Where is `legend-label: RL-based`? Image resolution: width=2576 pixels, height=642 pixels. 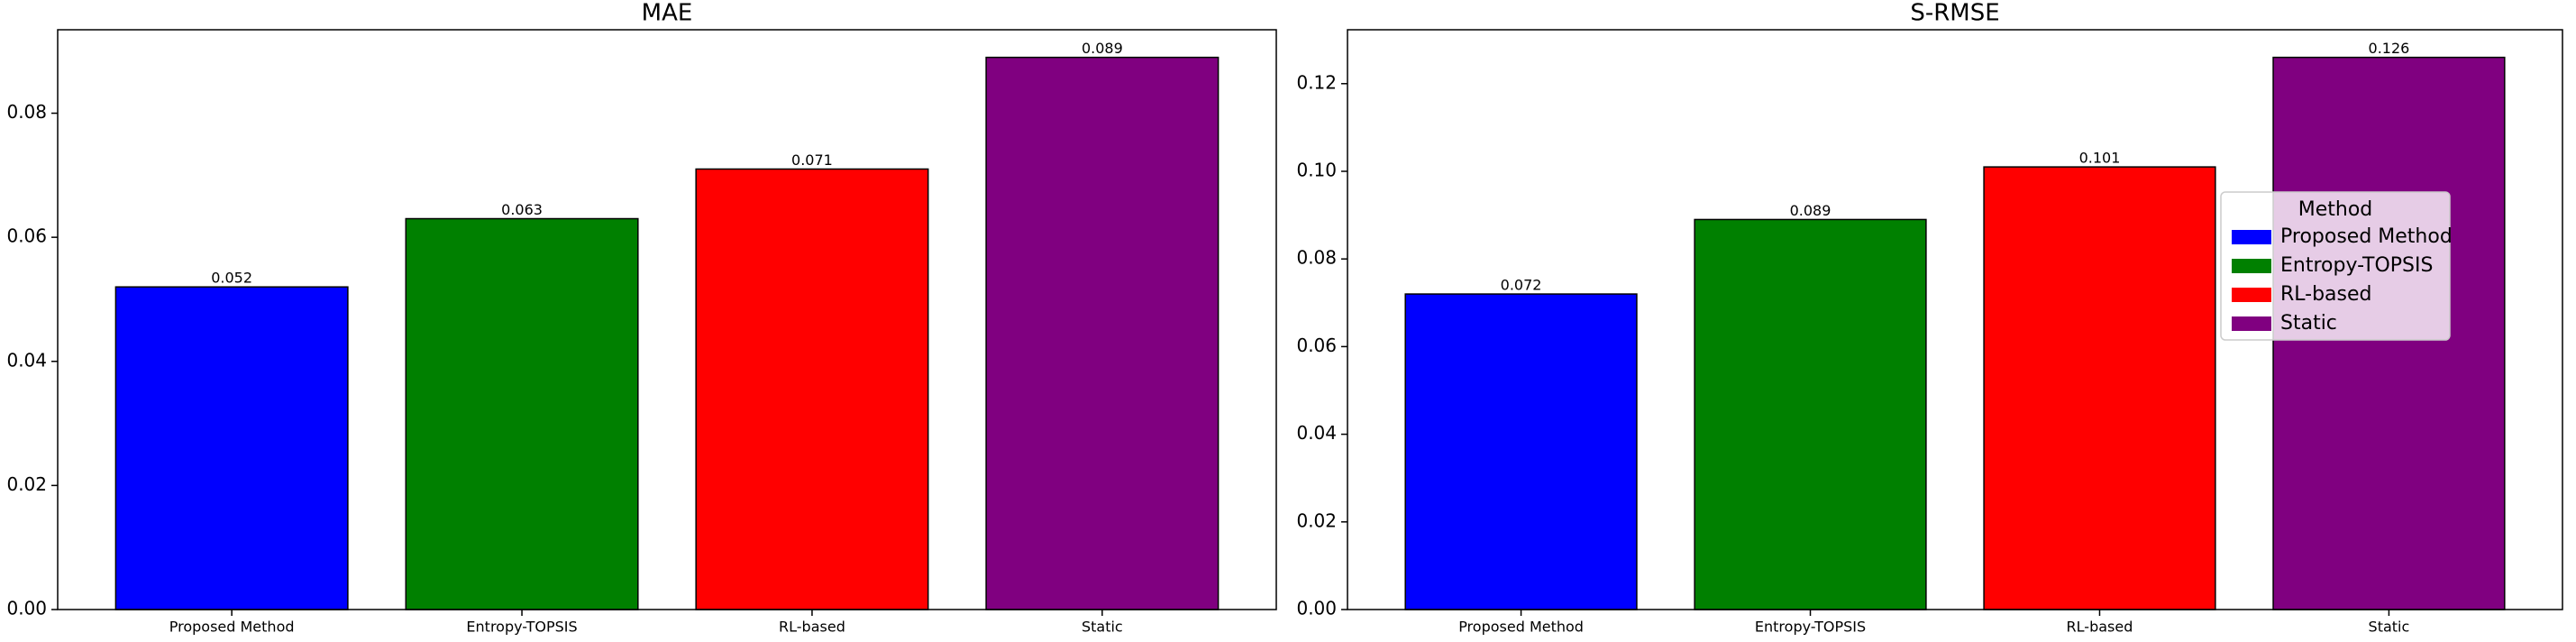
legend-label: RL-based is located at coordinates (2326, 294).